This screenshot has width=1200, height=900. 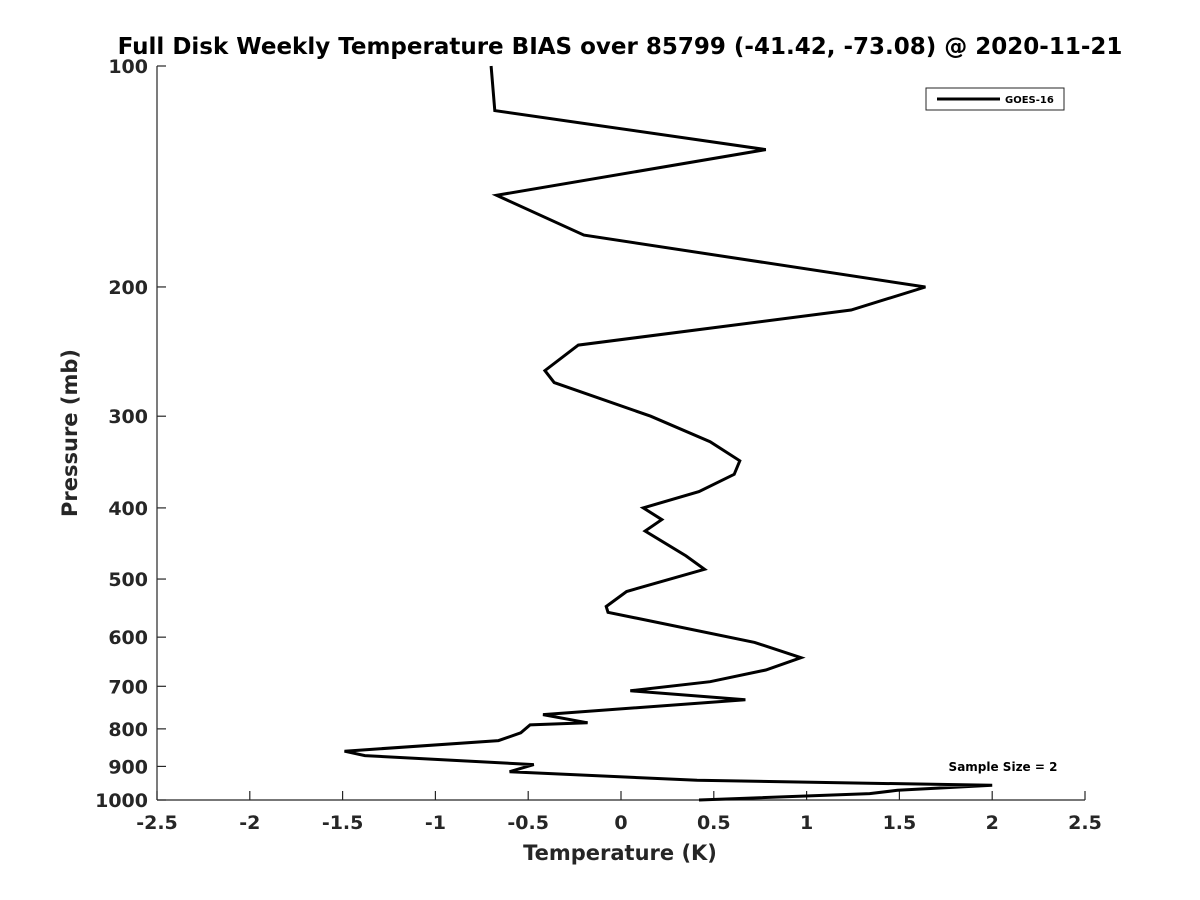 What do you see at coordinates (995, 99) in the screenshot?
I see `legend: GOES-16` at bounding box center [995, 99].